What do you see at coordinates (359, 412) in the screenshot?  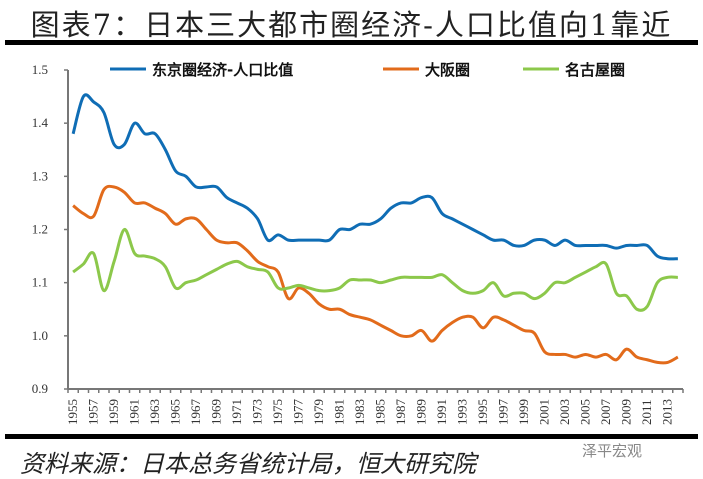 I see `x-tick-label: 1983` at bounding box center [359, 412].